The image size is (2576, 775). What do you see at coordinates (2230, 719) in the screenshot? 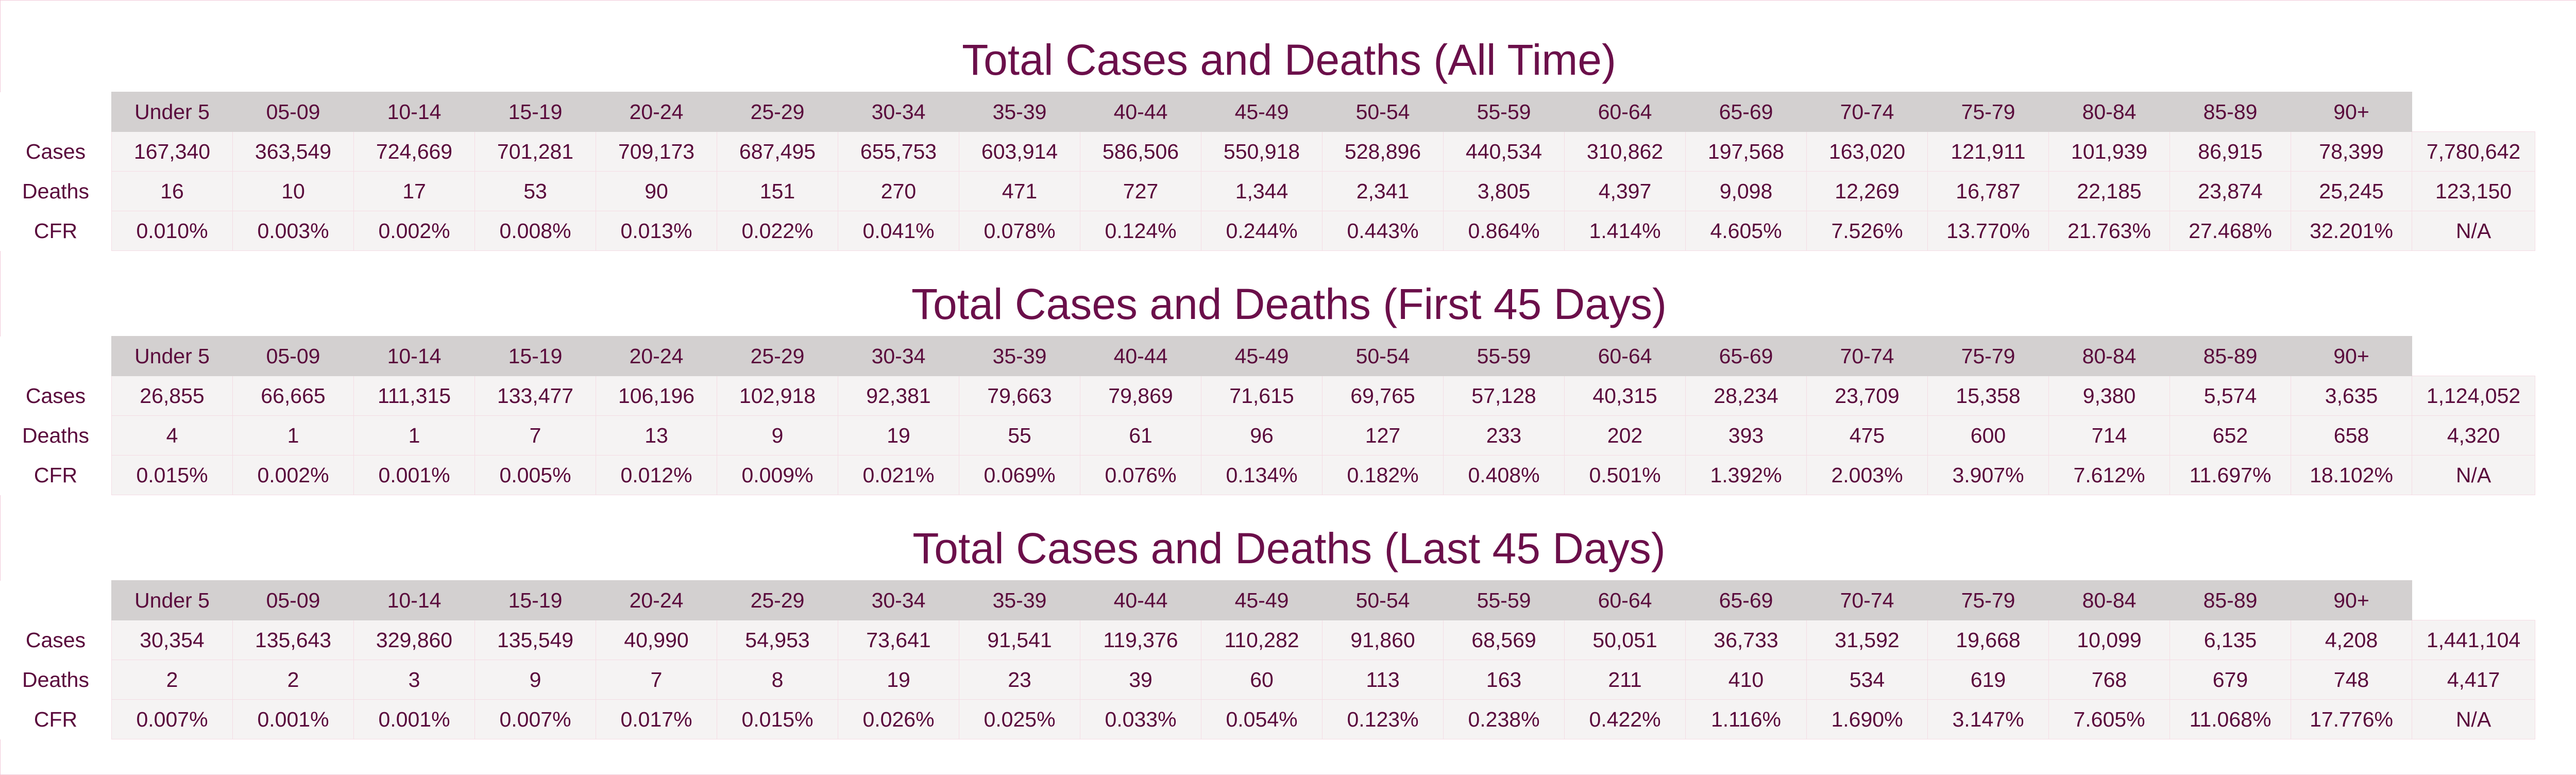
I see `cfr-cell: 11.068%` at bounding box center [2230, 719].